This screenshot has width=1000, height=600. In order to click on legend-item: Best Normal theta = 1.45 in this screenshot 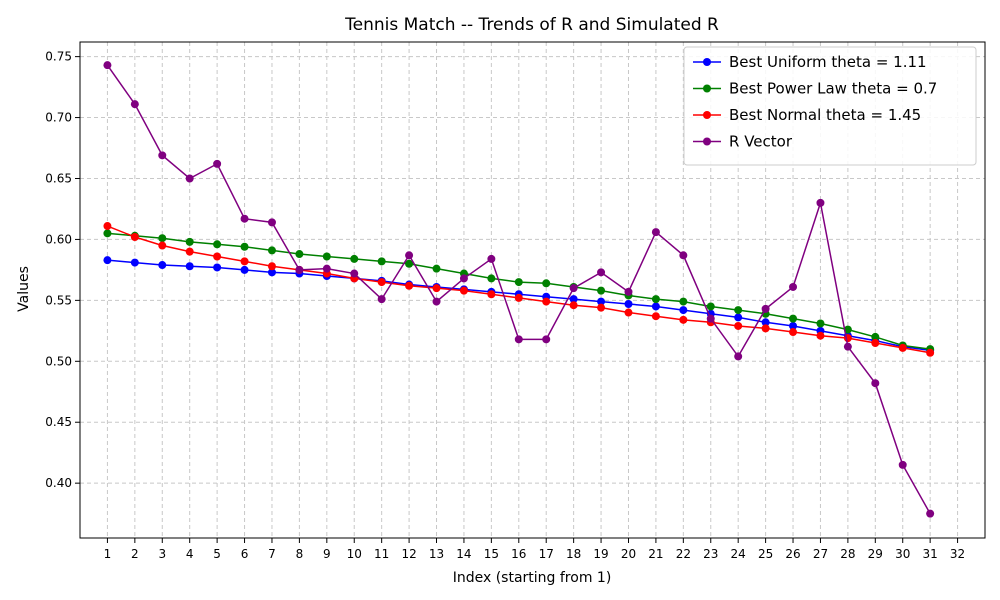, I will do `click(807, 115)`.